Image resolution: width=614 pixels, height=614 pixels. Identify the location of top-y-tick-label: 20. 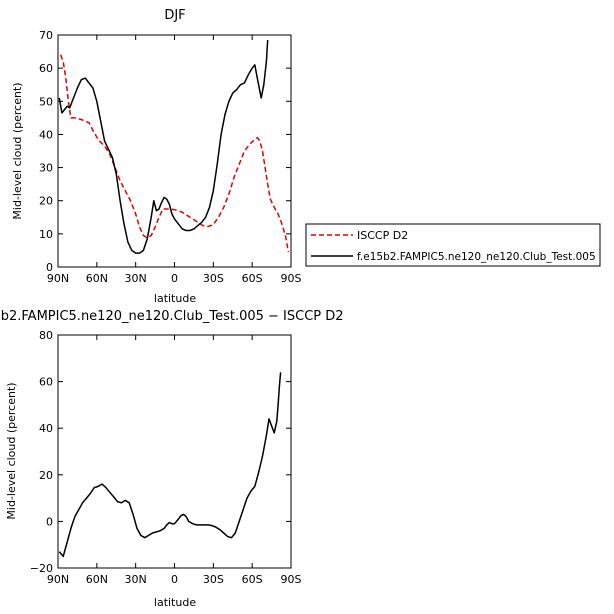
(46, 201).